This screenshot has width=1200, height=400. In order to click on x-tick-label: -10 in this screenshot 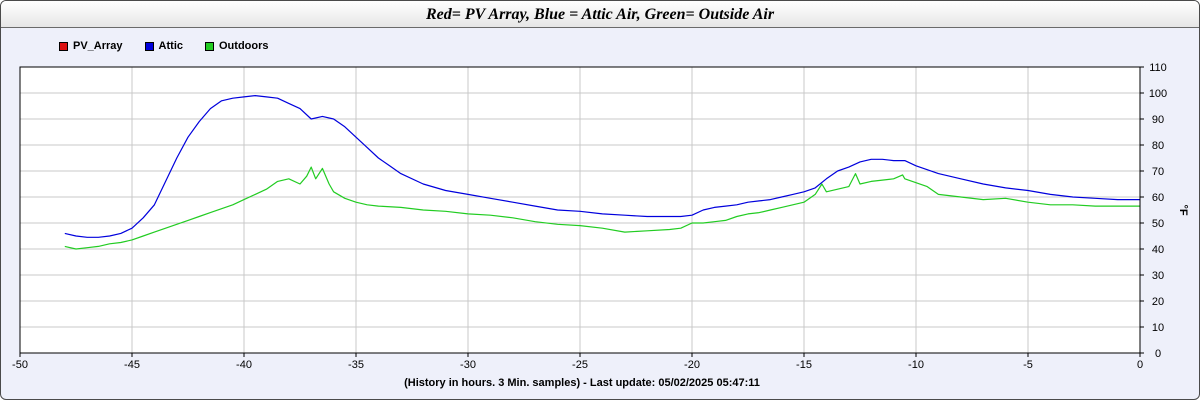, I will do `click(916, 365)`.